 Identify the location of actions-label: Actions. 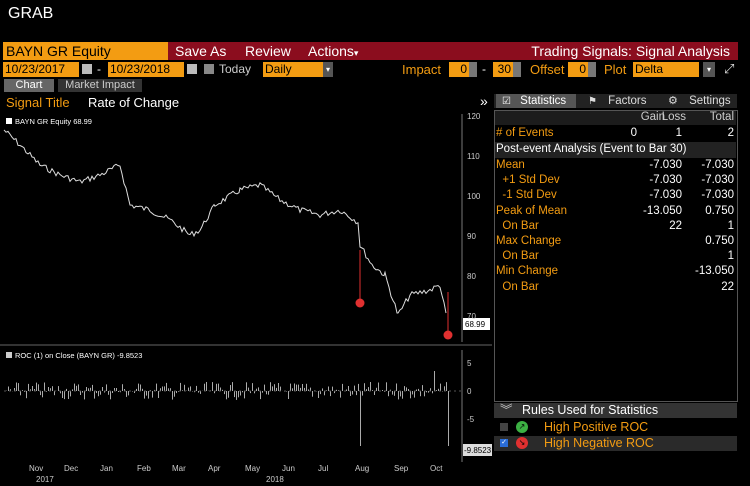
(331, 51).